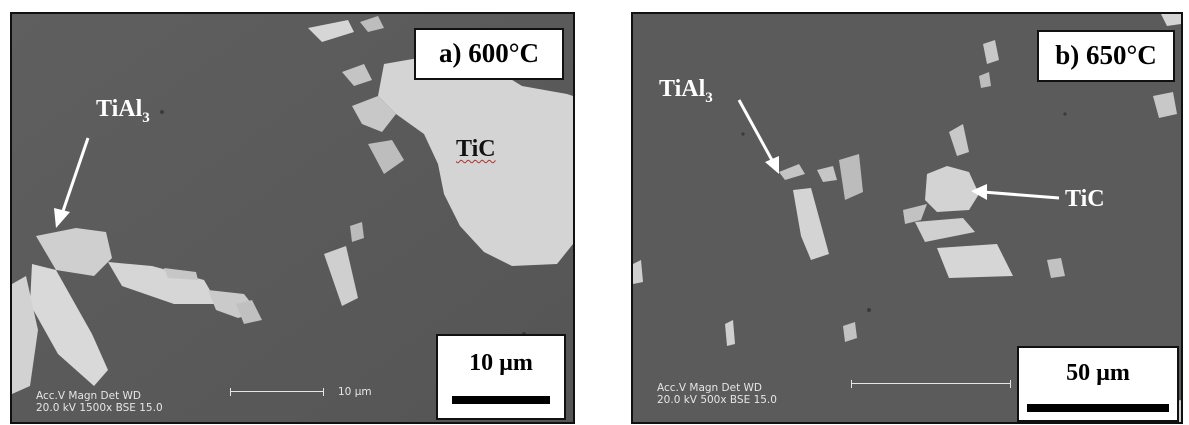 This screenshot has height=425, width=1189. Describe the element at coordinates (686, 91) in the screenshot. I see `tial3-annotation-b: TiAl3` at that location.